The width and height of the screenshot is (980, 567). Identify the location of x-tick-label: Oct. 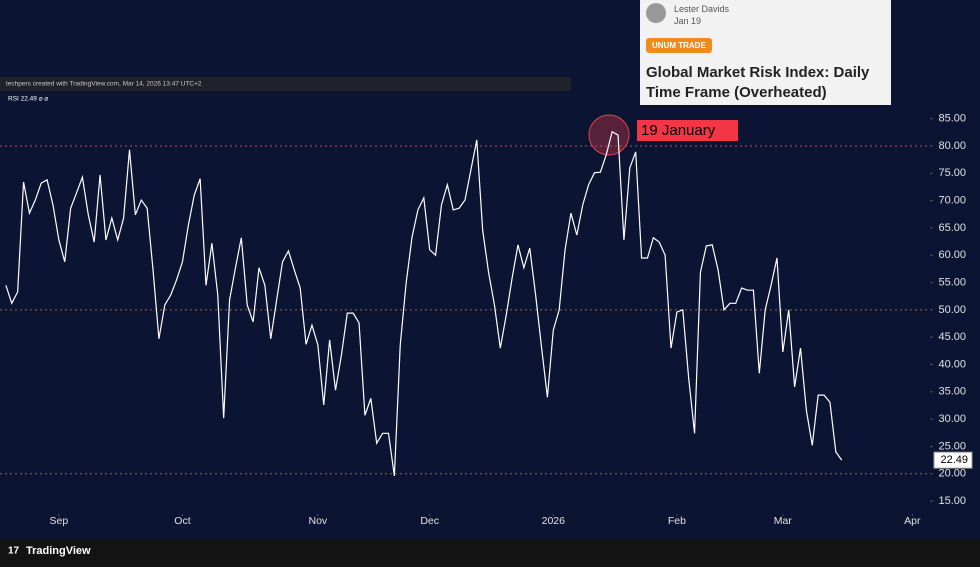
(182, 521).